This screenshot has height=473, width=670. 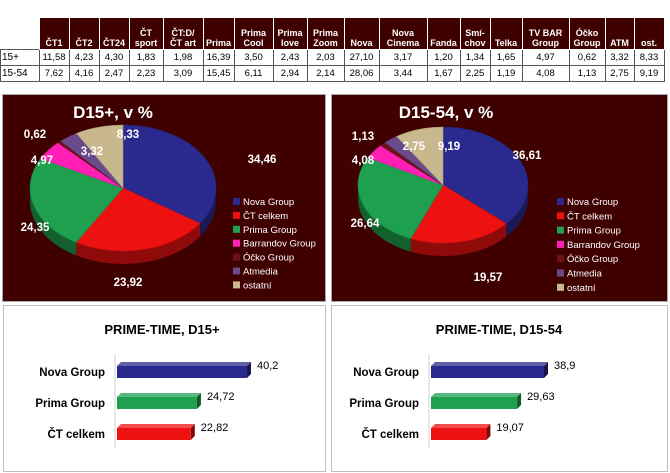 I want to click on value-label: 40,2, so click(x=267, y=366).